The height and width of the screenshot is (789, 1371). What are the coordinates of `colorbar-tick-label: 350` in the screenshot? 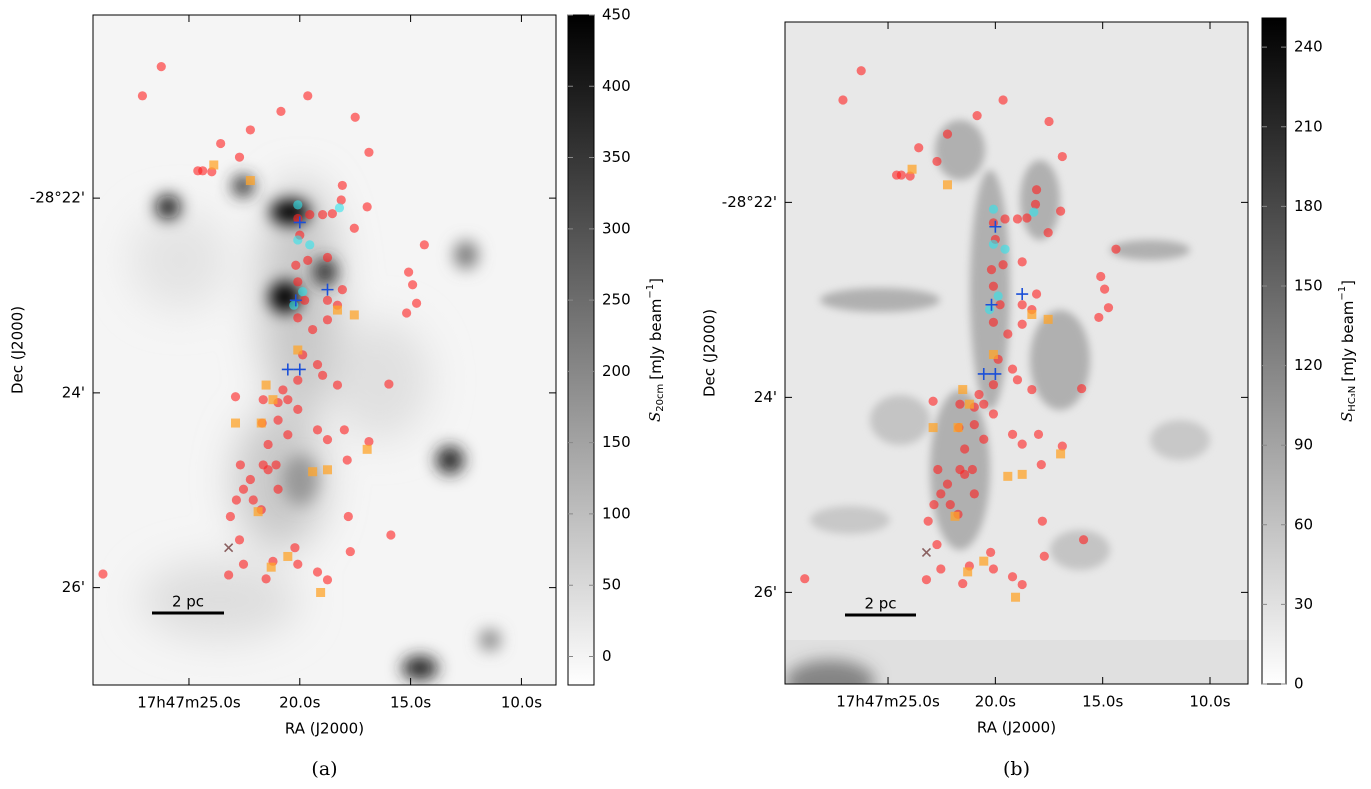 It's located at (616, 157).